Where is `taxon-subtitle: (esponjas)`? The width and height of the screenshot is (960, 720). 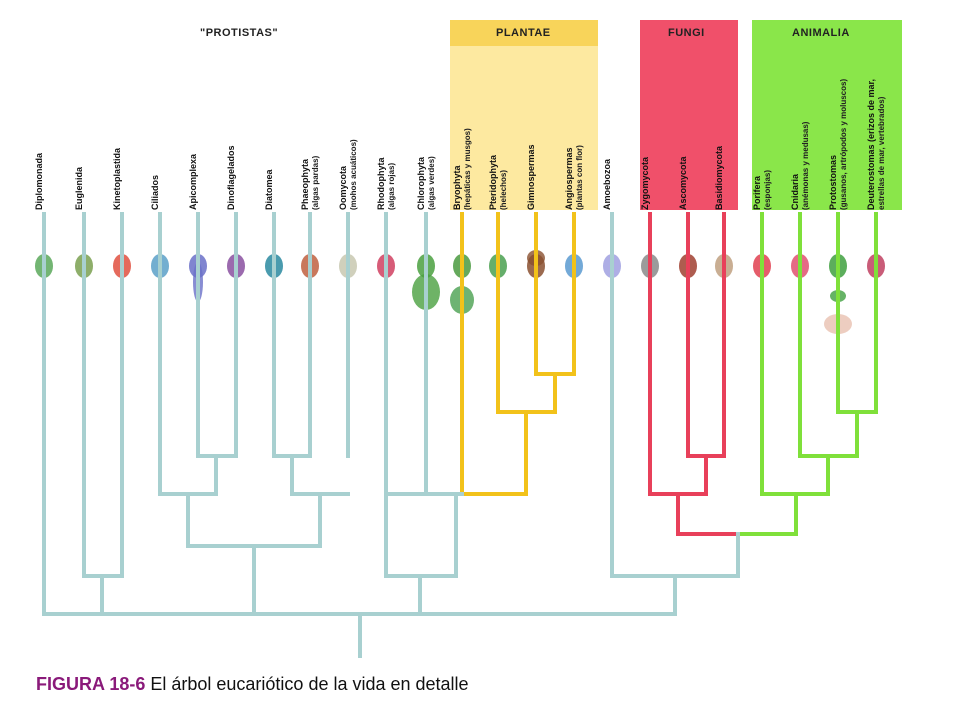 taxon-subtitle: (esponjas) is located at coordinates (767, 190).